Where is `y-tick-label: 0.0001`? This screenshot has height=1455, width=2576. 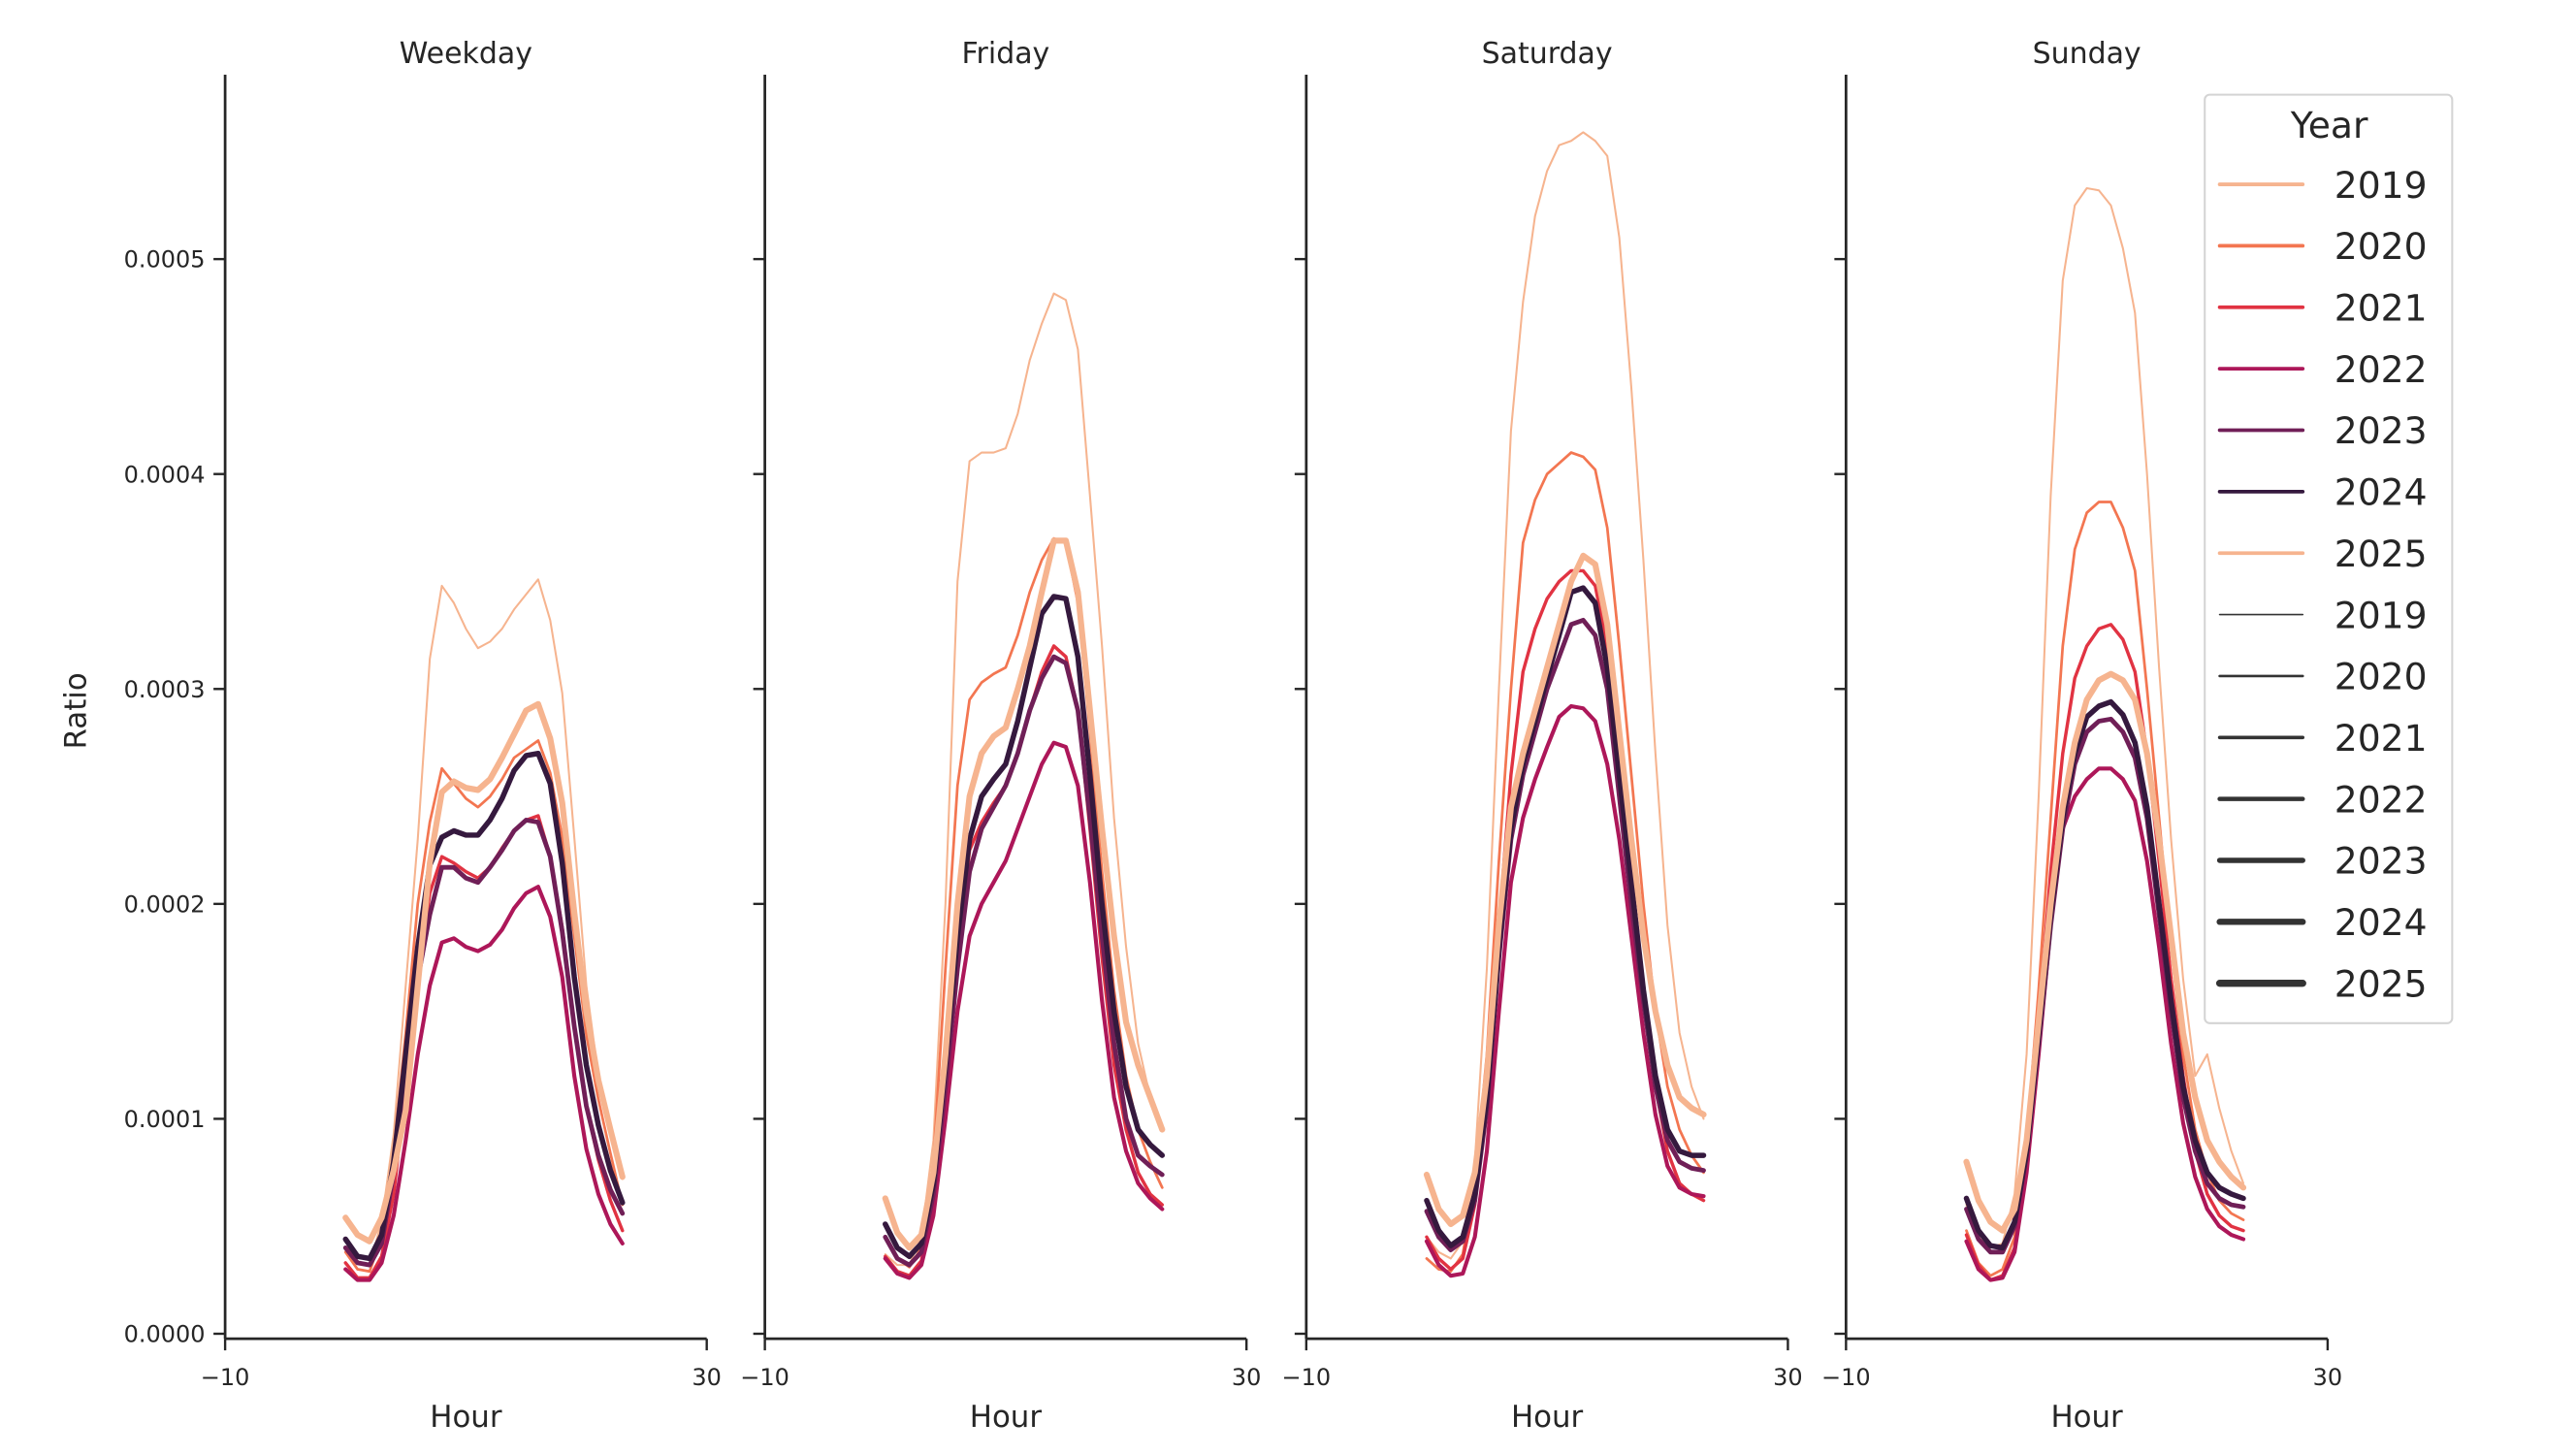 y-tick-label: 0.0001 is located at coordinates (165, 1119).